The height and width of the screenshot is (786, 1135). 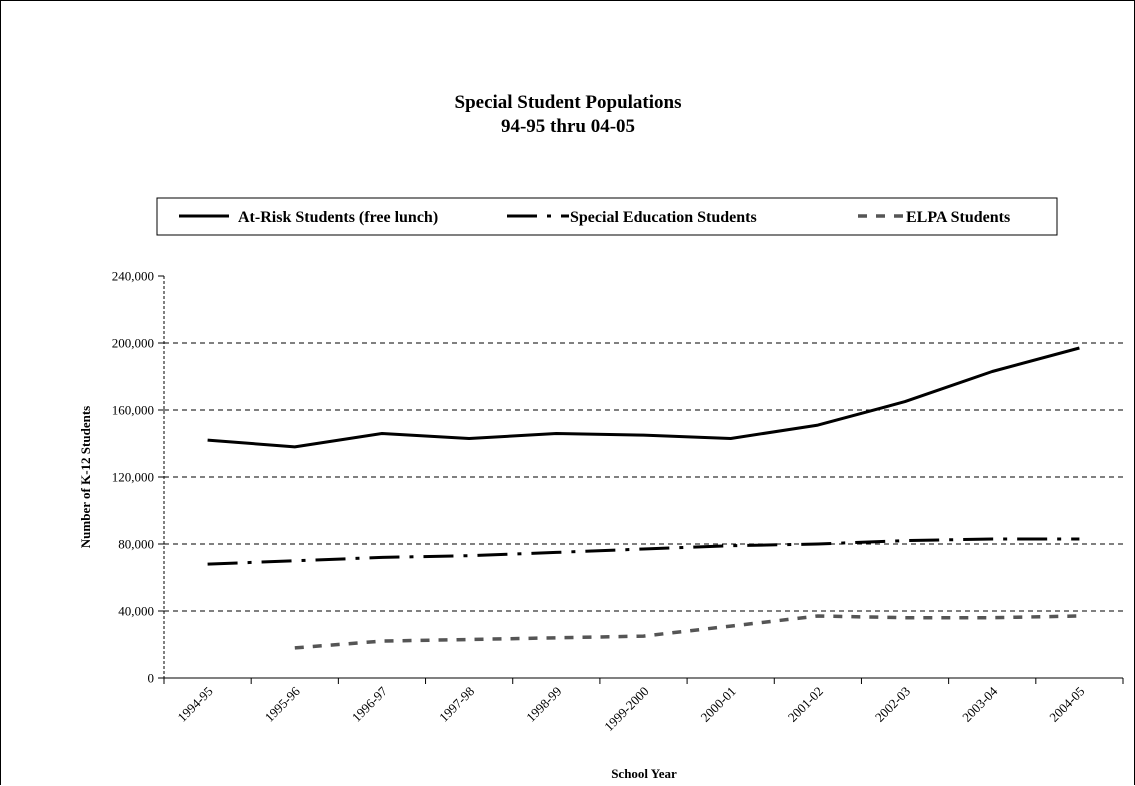 What do you see at coordinates (133, 410) in the screenshot?
I see `y-tick-label: 160,000` at bounding box center [133, 410].